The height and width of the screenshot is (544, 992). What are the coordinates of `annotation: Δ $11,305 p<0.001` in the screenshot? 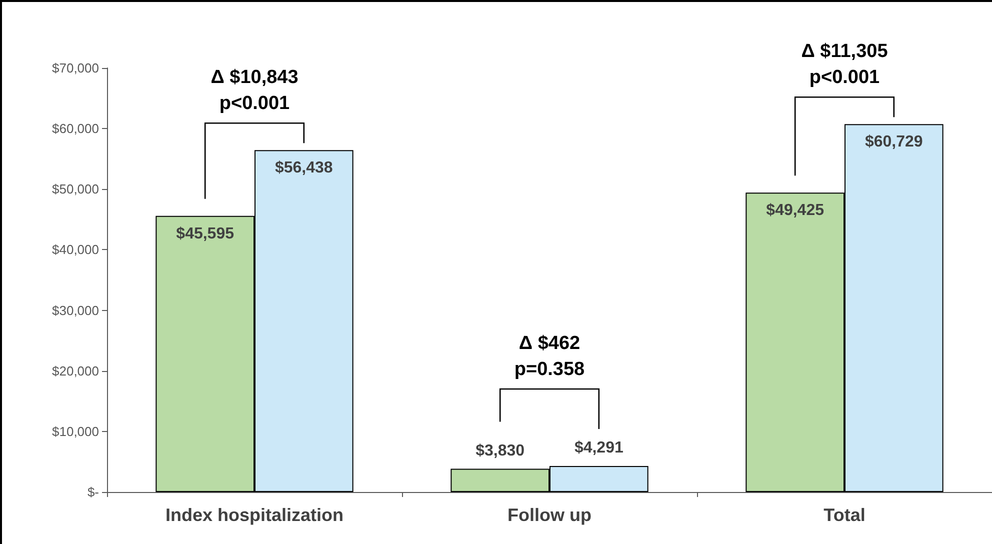 It's located at (844, 64).